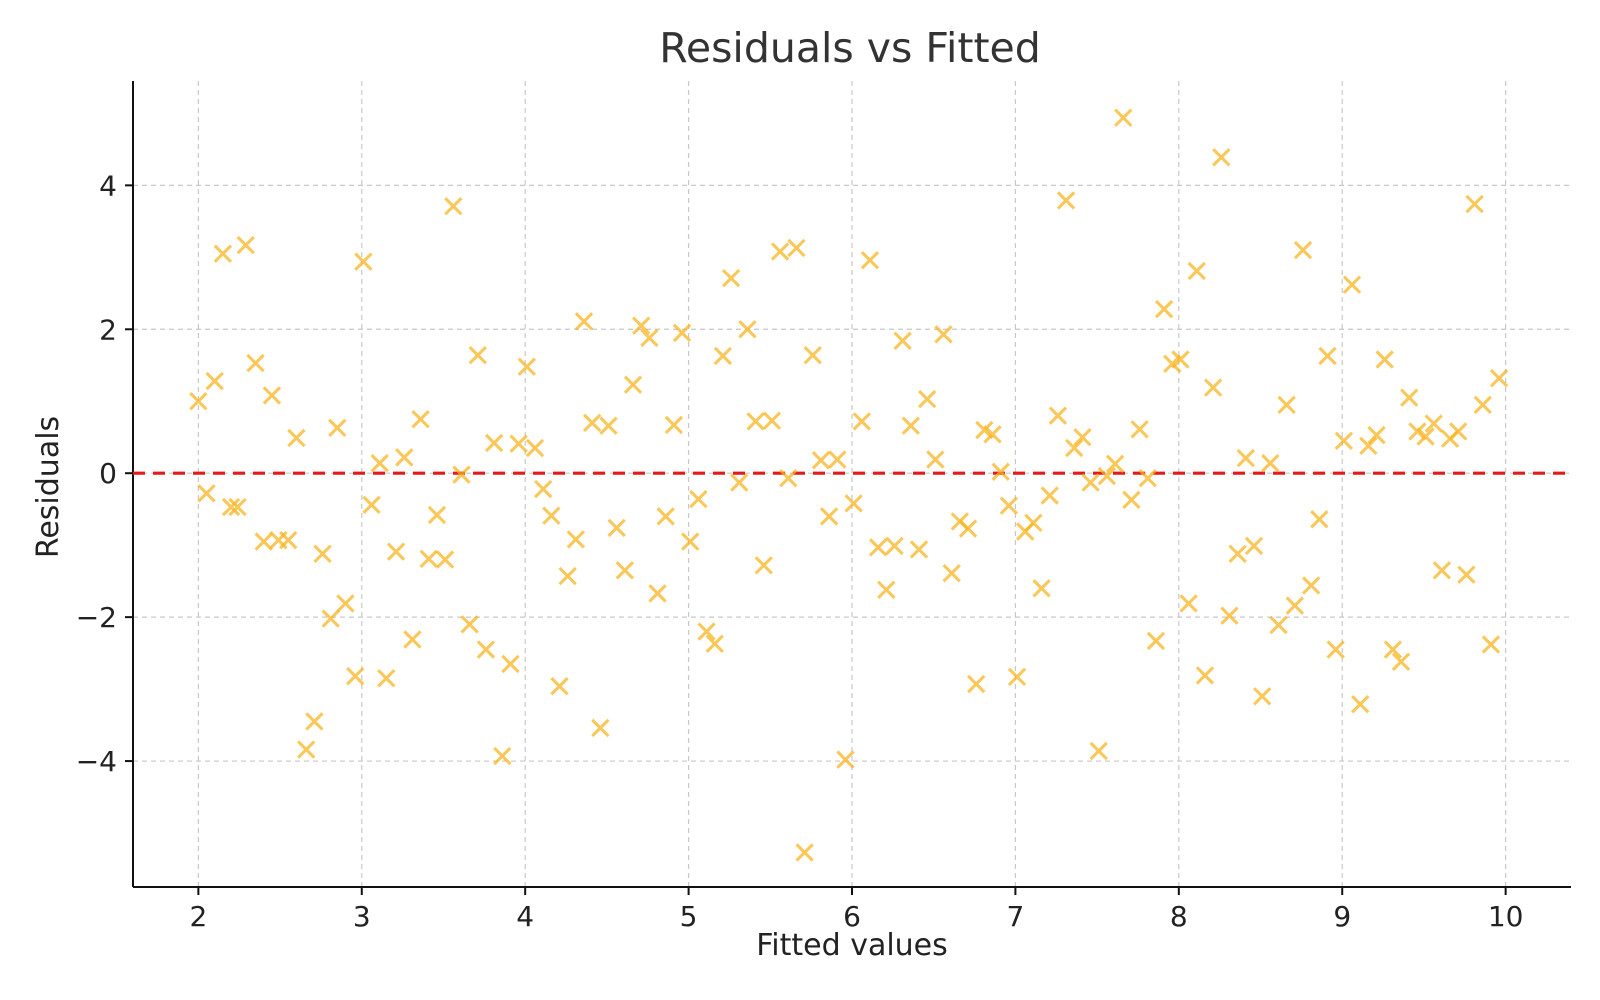 The height and width of the screenshot is (1000, 1600). I want to click on x-tick-label: 8, so click(1179, 916).